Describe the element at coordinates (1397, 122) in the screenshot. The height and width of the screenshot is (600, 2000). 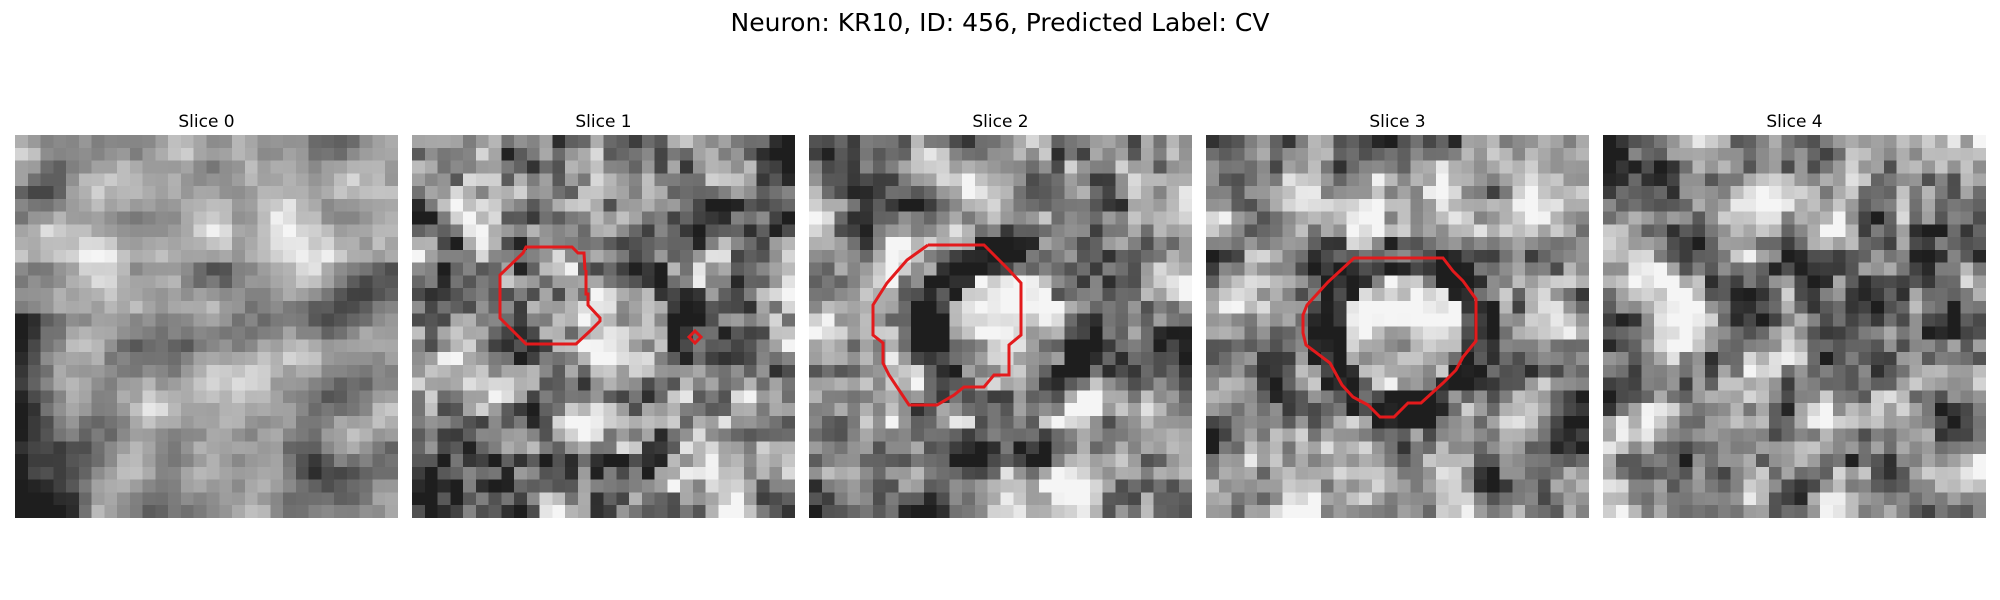
I see `slice-title: Slice 3` at that location.